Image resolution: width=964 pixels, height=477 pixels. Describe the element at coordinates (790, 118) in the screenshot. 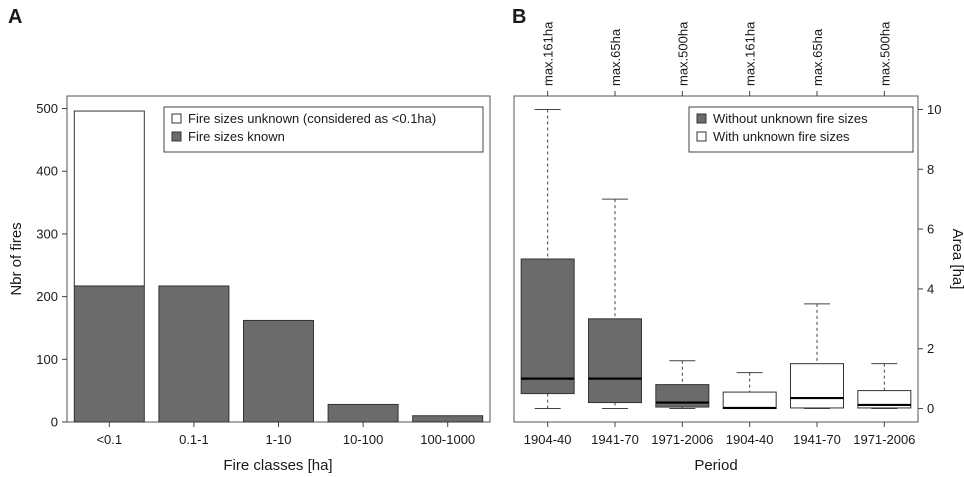

I see `legend-entry: Without unknown fire sizes` at that location.